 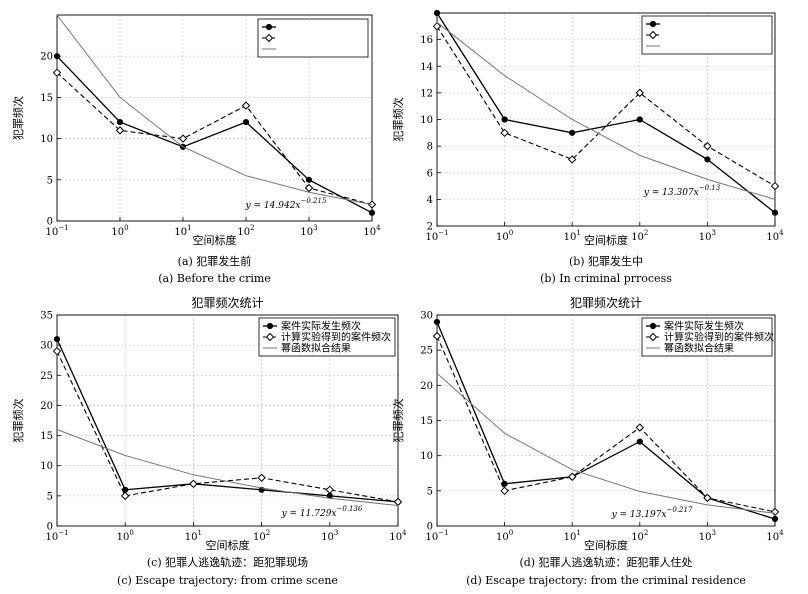 I want to click on fit-annotation: y = 11.729x−0.136, so click(x=322, y=512).